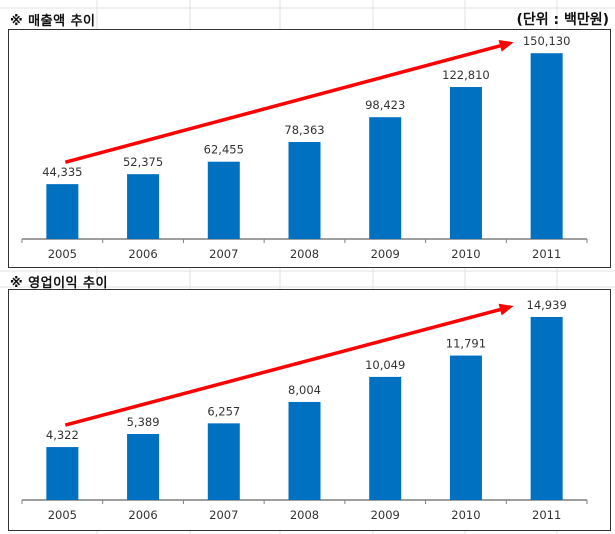 The image size is (615, 534). Describe the element at coordinates (547, 305) in the screenshot. I see `data-label: 14,939` at that location.